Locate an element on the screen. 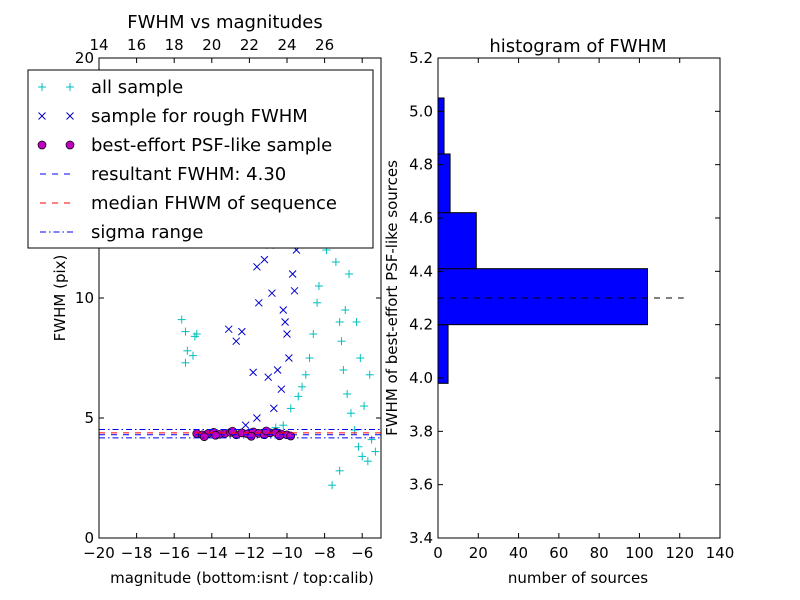  legend-entry-0: all sample is located at coordinates (110, 87).